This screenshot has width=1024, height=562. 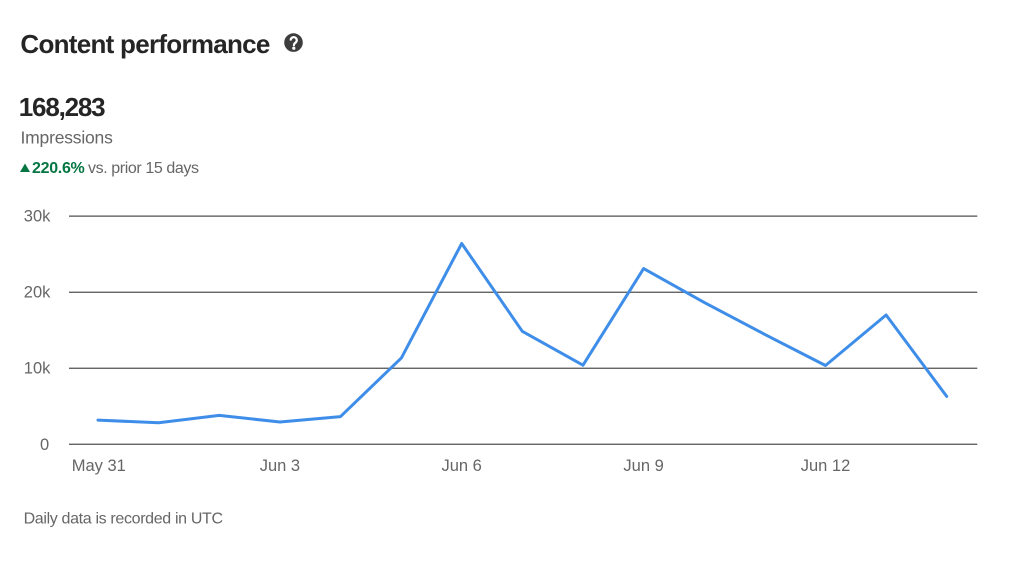 I want to click on svg-text: 10k, so click(x=37, y=369).